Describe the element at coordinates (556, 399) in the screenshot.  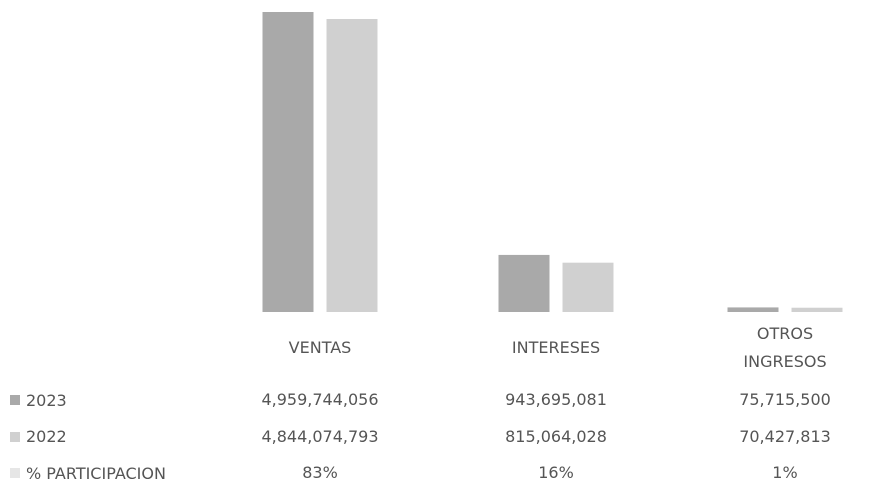
I see `table-value: 943,695,081` at that location.